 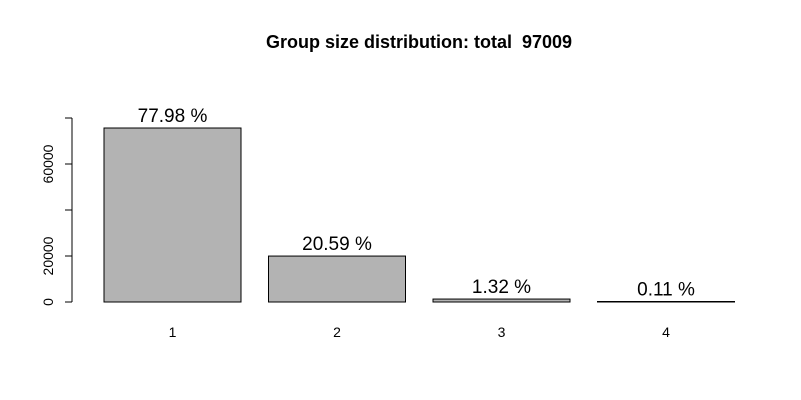 What do you see at coordinates (48, 163) in the screenshot?
I see `y-tick-label: 60000` at bounding box center [48, 163].